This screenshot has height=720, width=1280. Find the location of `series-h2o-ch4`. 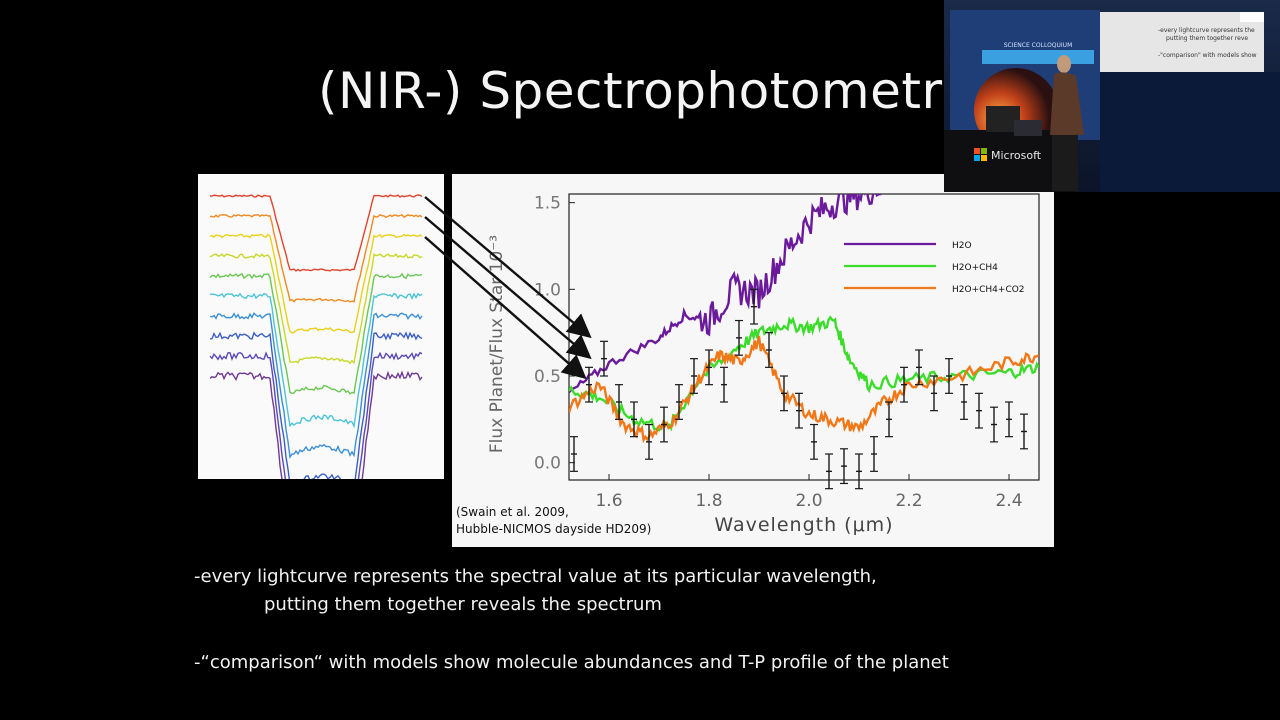

series-h2o-ch4 is located at coordinates (804, 373).